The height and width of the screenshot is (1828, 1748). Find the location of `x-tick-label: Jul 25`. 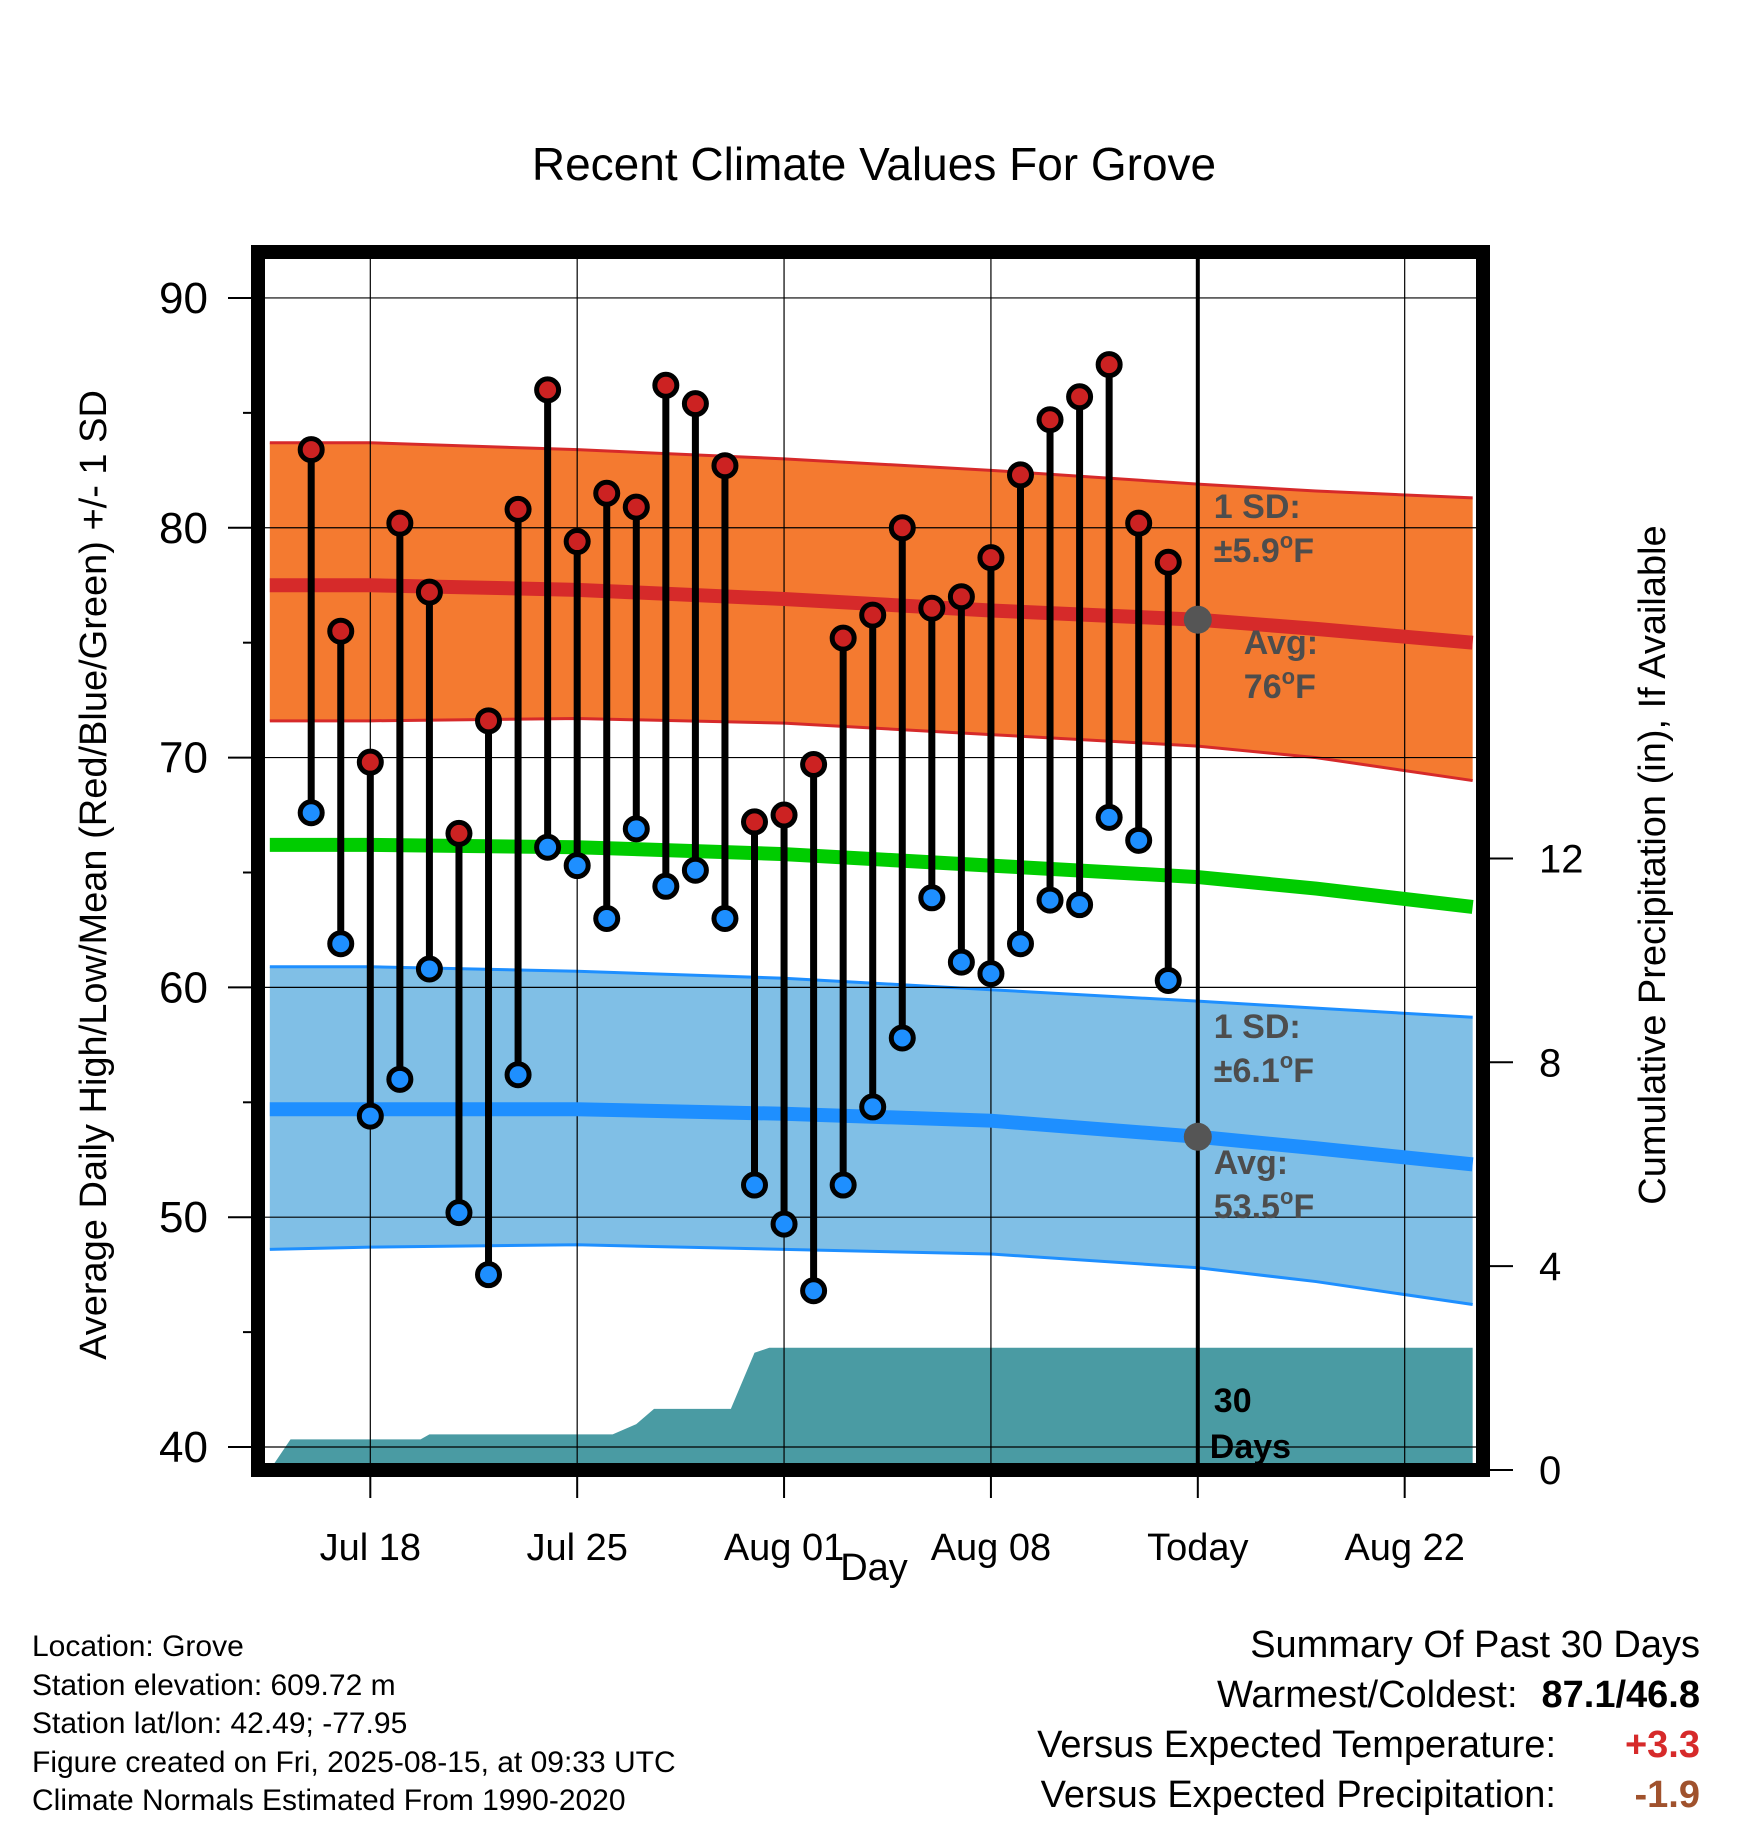

x-tick-label: Jul 25 is located at coordinates (576, 1548).